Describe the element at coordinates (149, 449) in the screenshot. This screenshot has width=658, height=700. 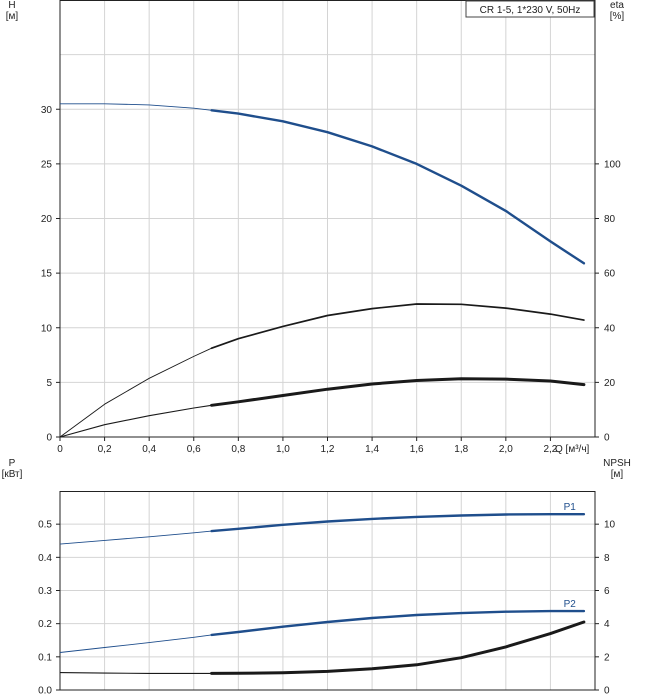
I see `x-tick-label: 0,4` at that location.